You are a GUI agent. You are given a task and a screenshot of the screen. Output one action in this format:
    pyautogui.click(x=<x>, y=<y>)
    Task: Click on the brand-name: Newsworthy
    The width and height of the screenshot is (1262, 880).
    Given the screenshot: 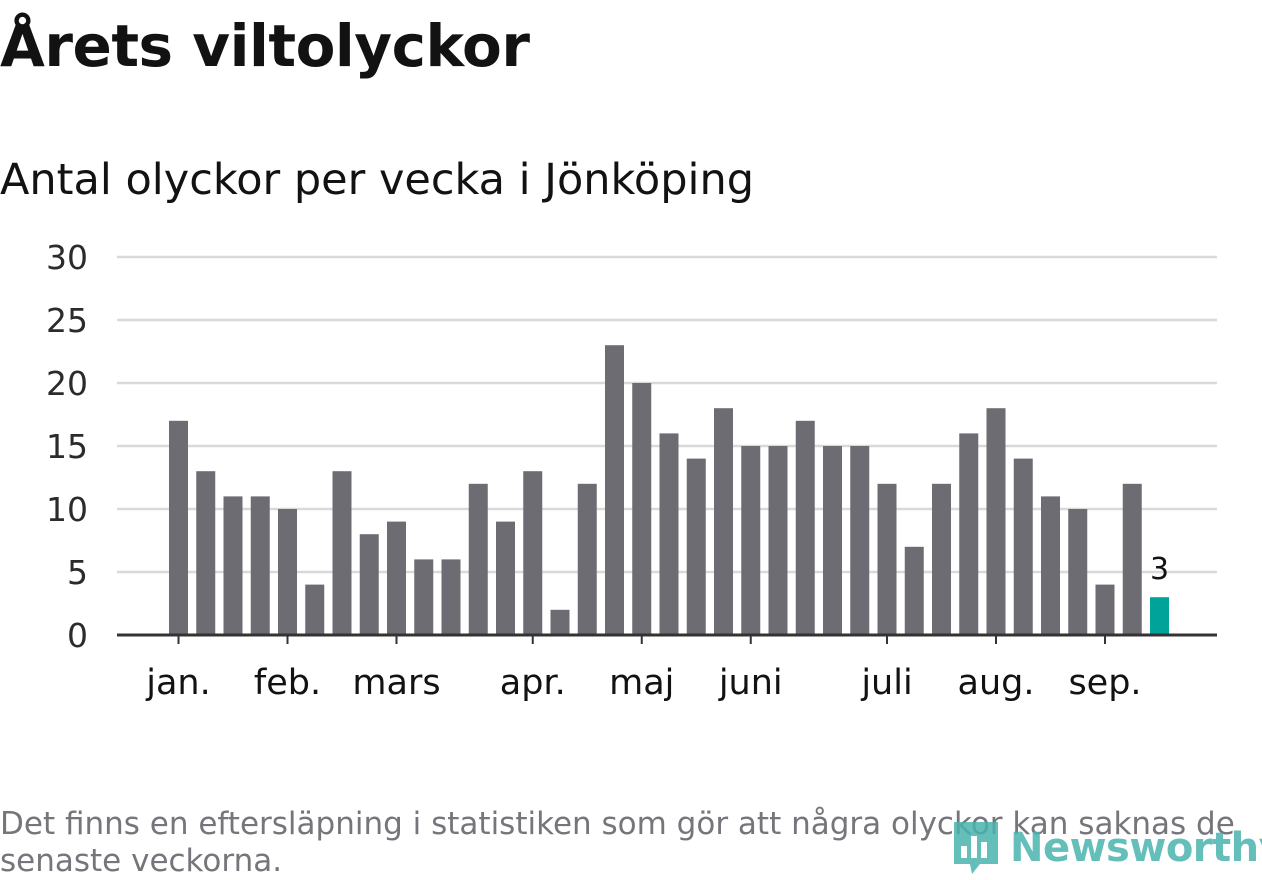 What is the action you would take?
    pyautogui.click(x=1136, y=848)
    